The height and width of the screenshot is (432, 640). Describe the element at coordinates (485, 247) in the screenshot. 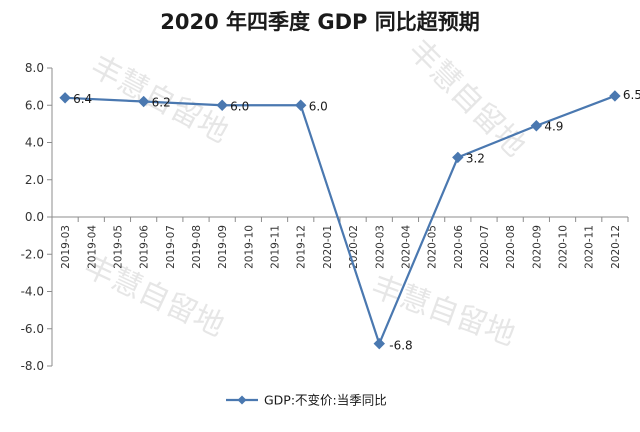

I see `x-tick-label-16: 2020-07` at that location.